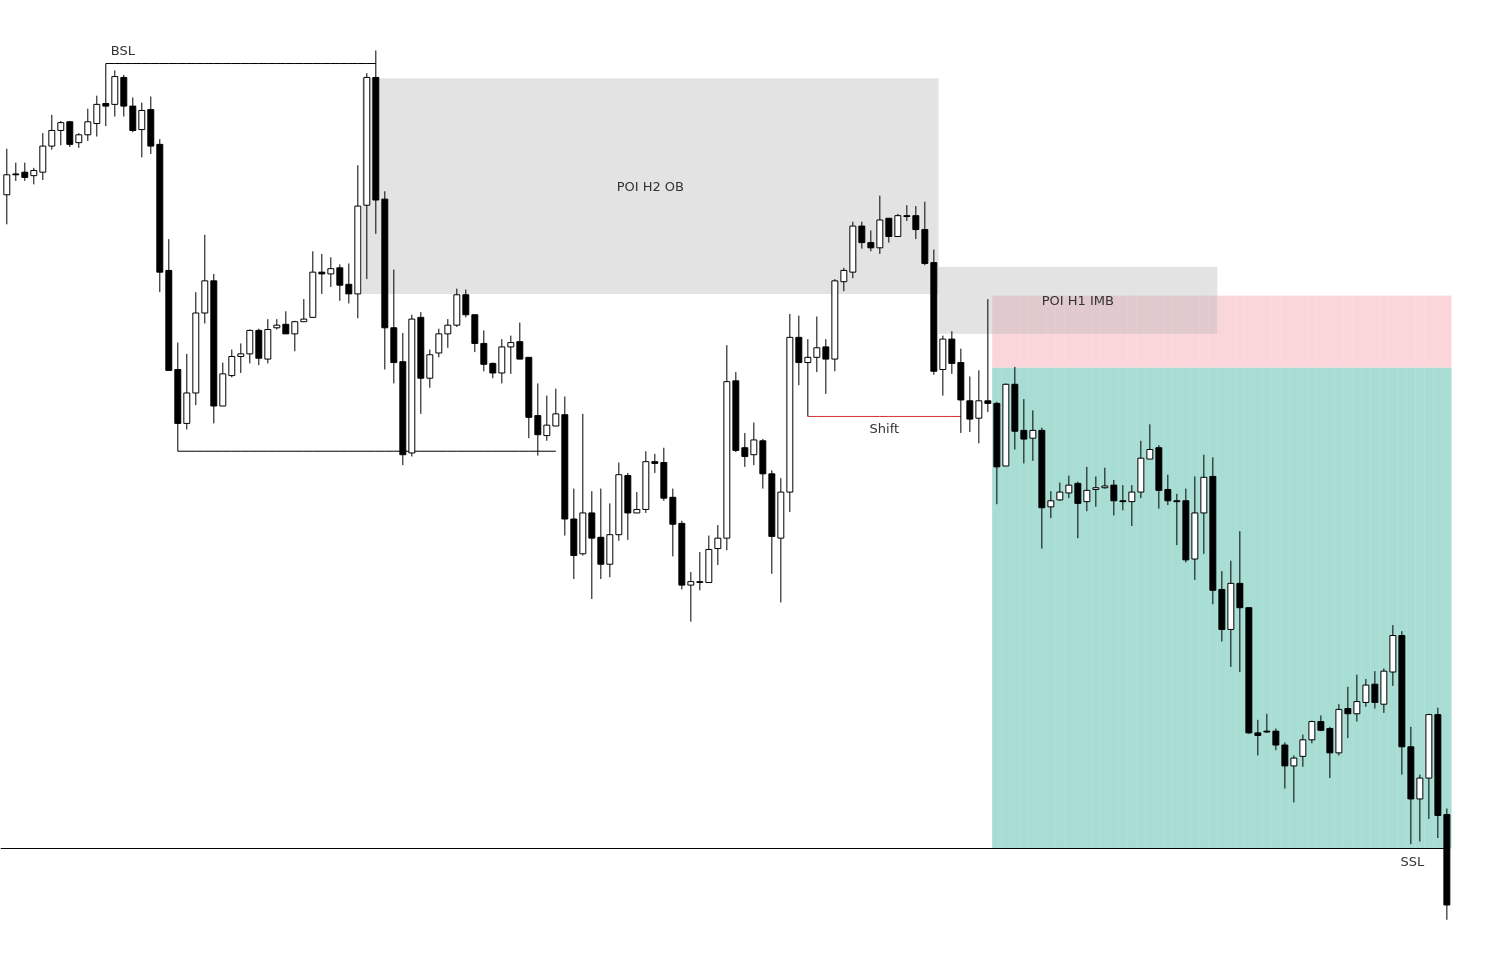  Describe the element at coordinates (884, 429) in the screenshot. I see `series-label: Shift` at that location.